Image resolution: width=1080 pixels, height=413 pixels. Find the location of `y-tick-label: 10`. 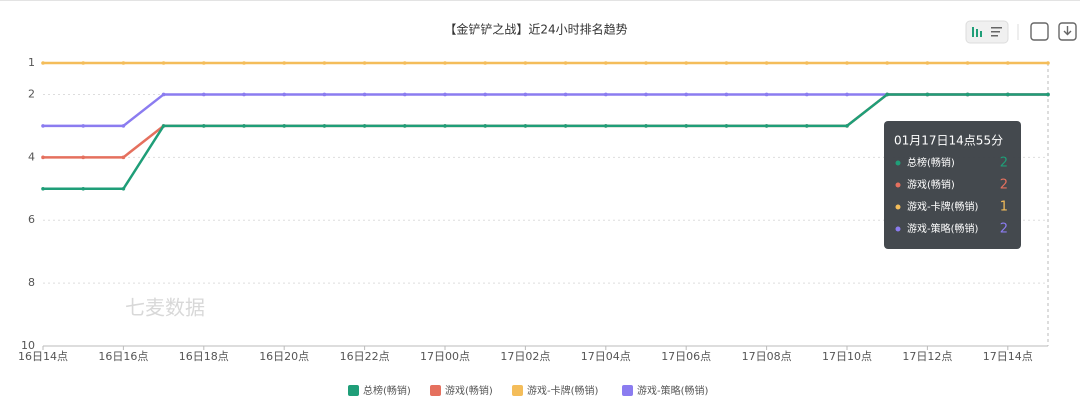

y-tick-label: 10 is located at coordinates (28, 345).